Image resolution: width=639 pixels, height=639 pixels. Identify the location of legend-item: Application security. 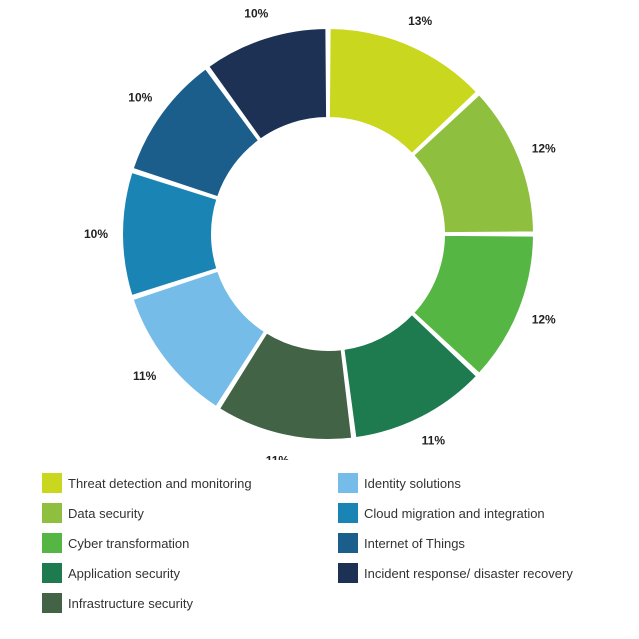
(111, 573).